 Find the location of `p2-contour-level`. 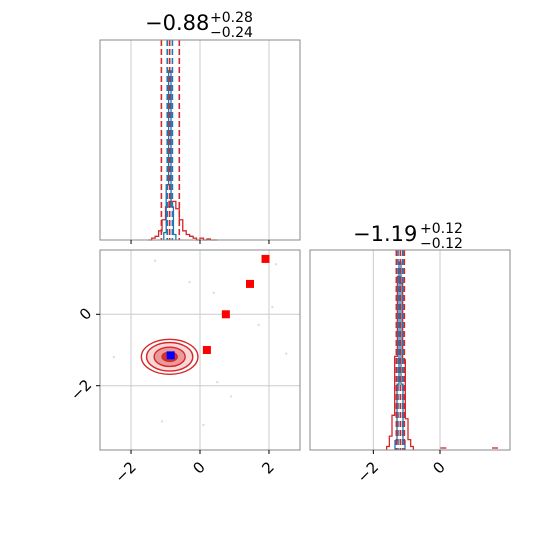

p2-contour-level is located at coordinates (169, 356).